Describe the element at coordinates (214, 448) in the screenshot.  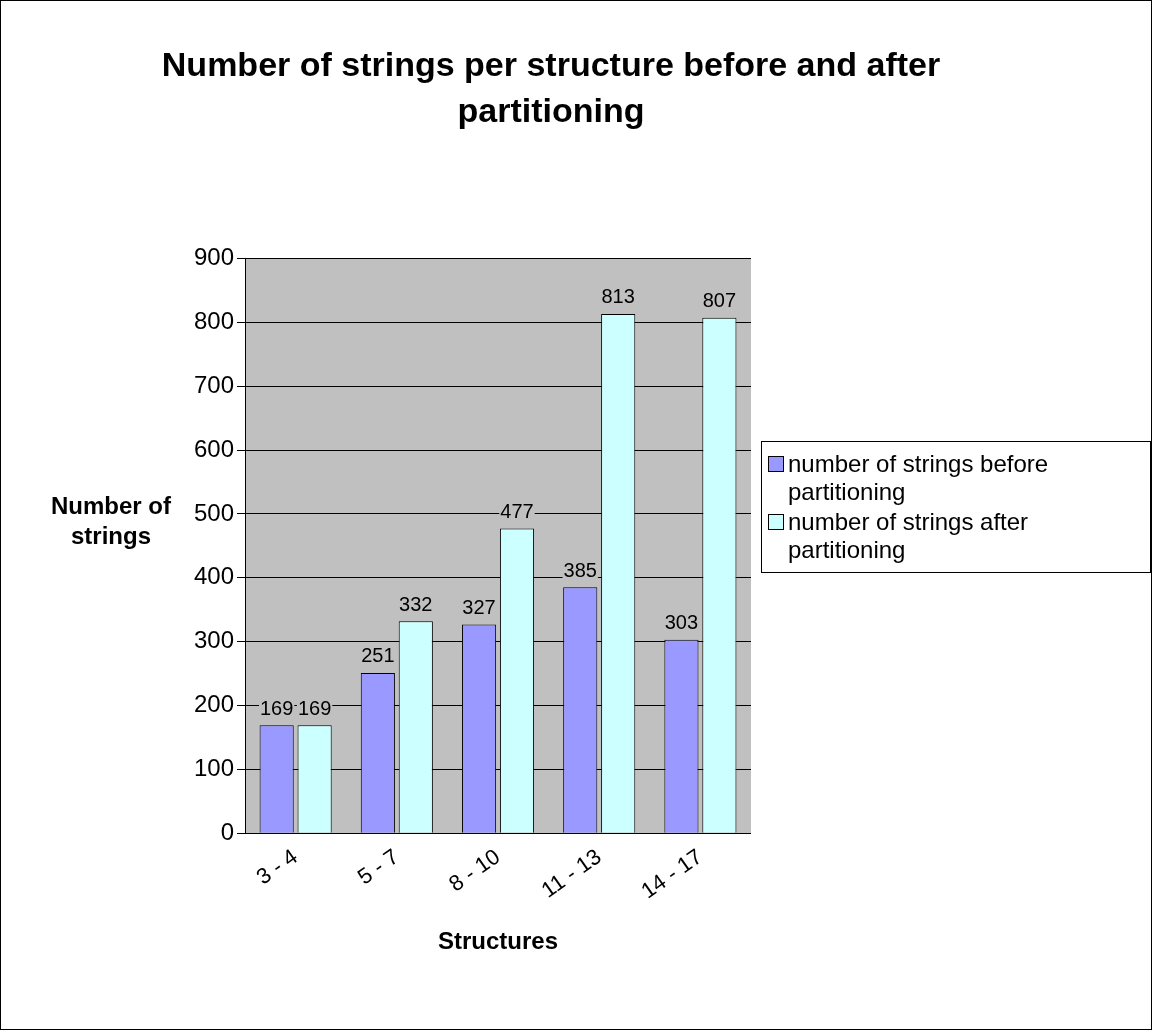
I see `y-tick-label: 600` at that location.